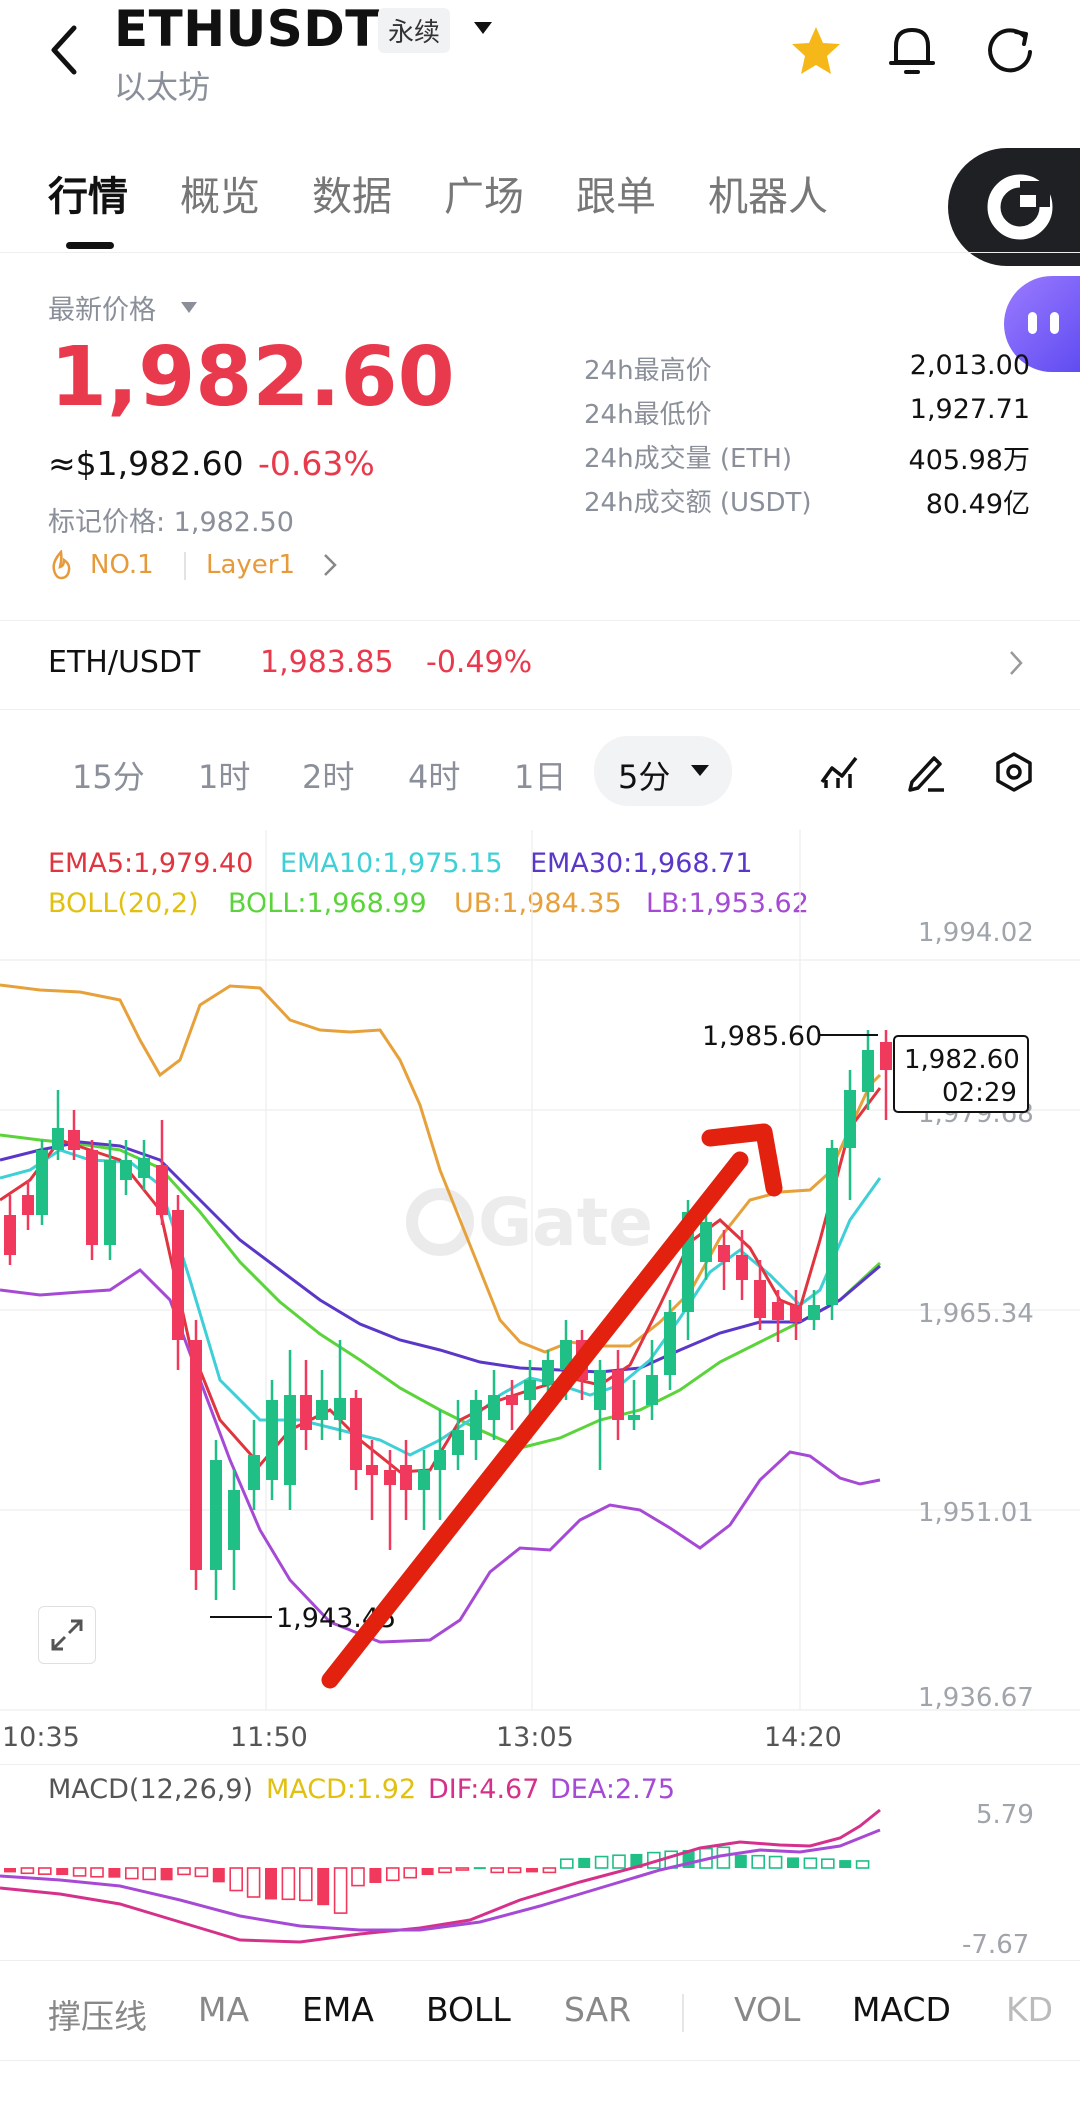  What do you see at coordinates (252, 377) in the screenshot?
I see `last-price: 1,982.60` at bounding box center [252, 377].